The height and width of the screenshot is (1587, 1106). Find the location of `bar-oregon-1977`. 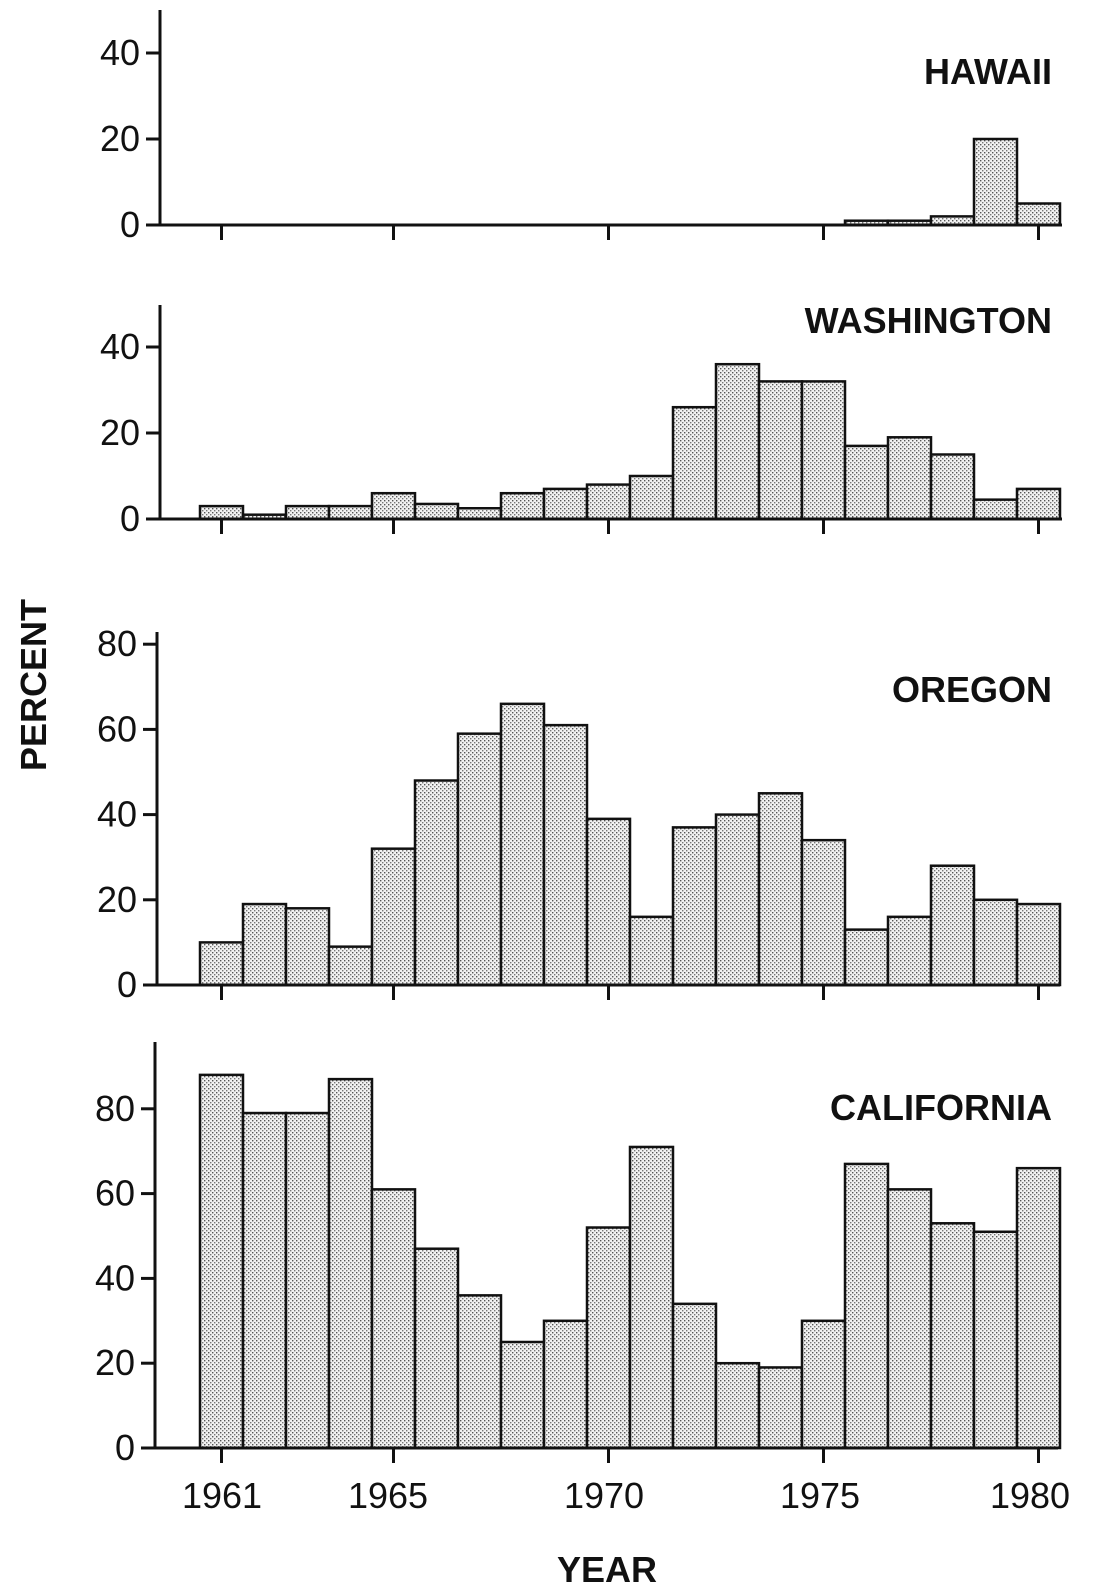

bar-oregon-1977 is located at coordinates (909, 951).